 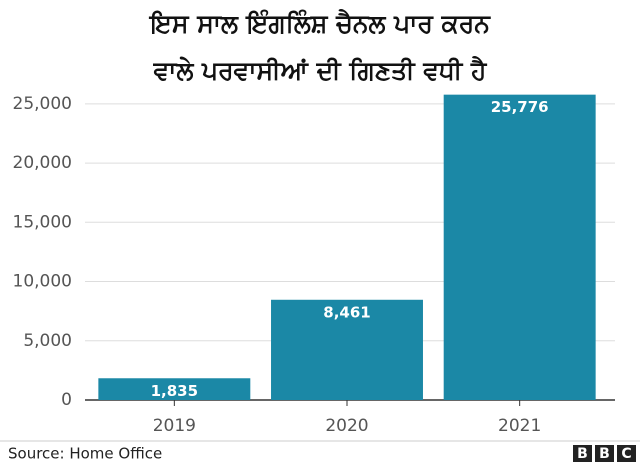 What do you see at coordinates (319, 23) in the screenshot?
I see `chart-title: ਇਸ ਸਾਲ ਇੰਗਲਿੰਸ਼ ਚੈਨਲ ਪਾਰ ਕਰਨ` at bounding box center [319, 23].